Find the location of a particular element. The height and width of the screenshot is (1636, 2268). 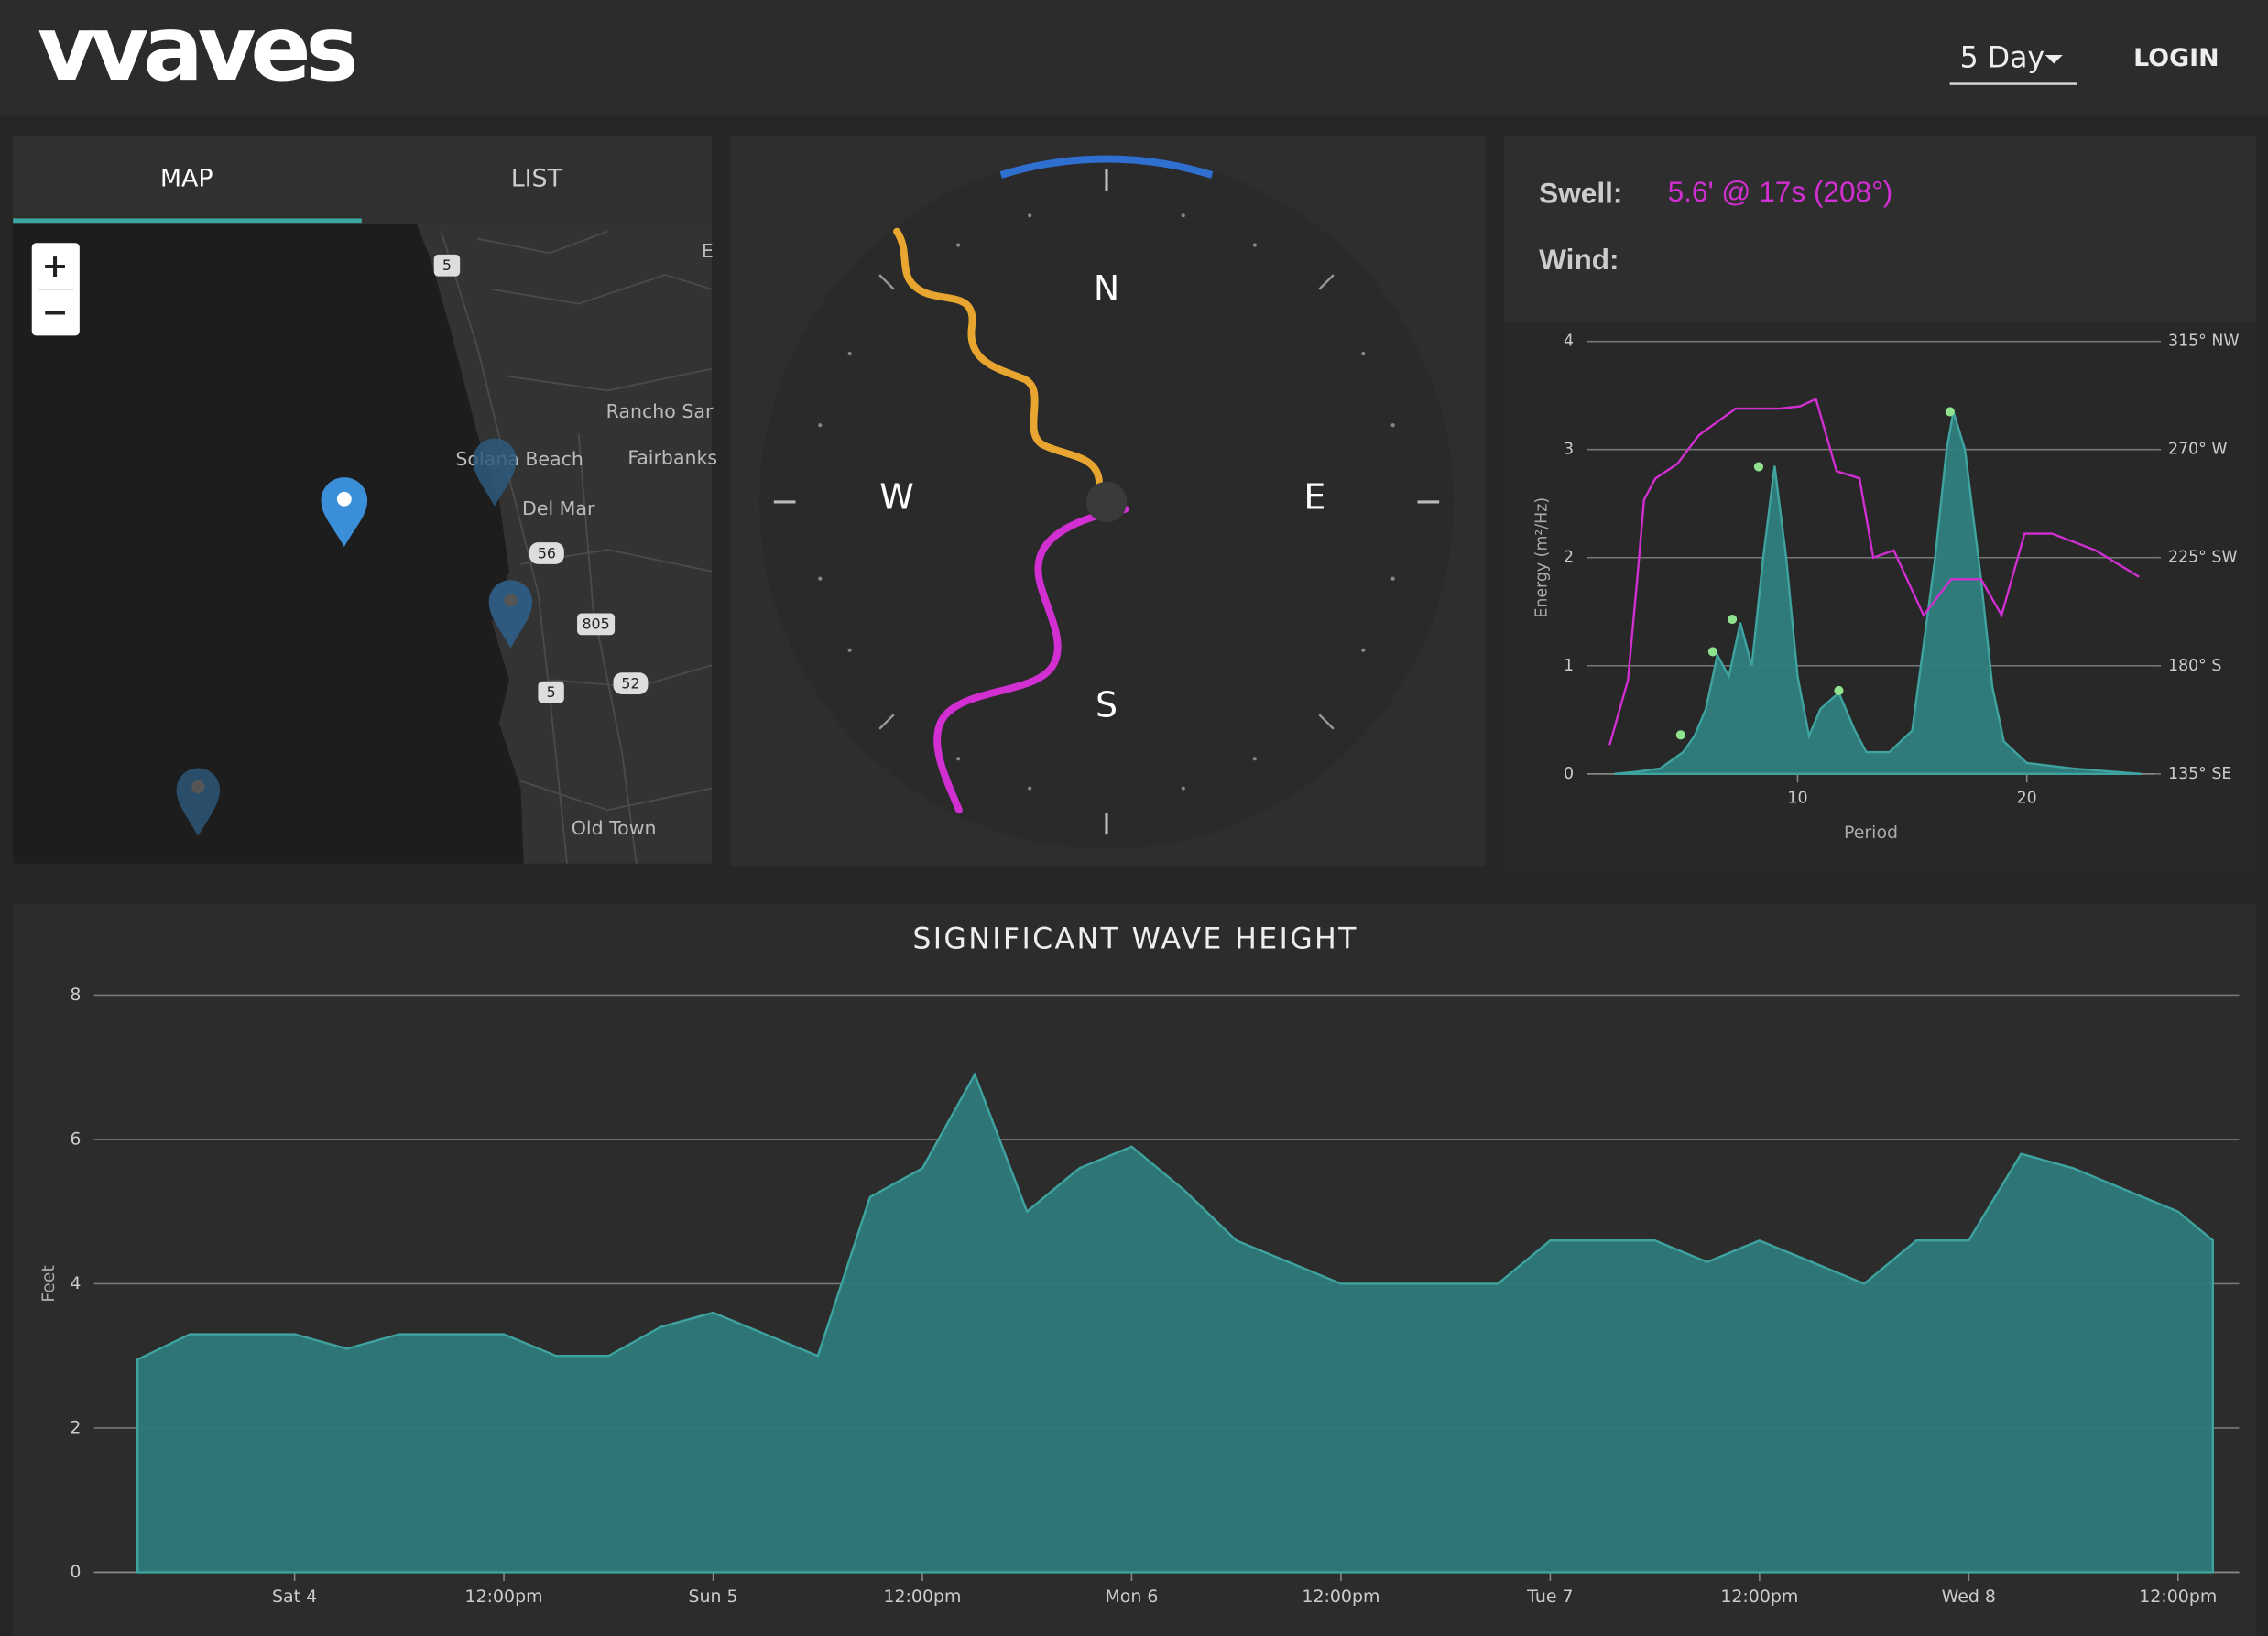

map-pin-active is located at coordinates (344, 512).